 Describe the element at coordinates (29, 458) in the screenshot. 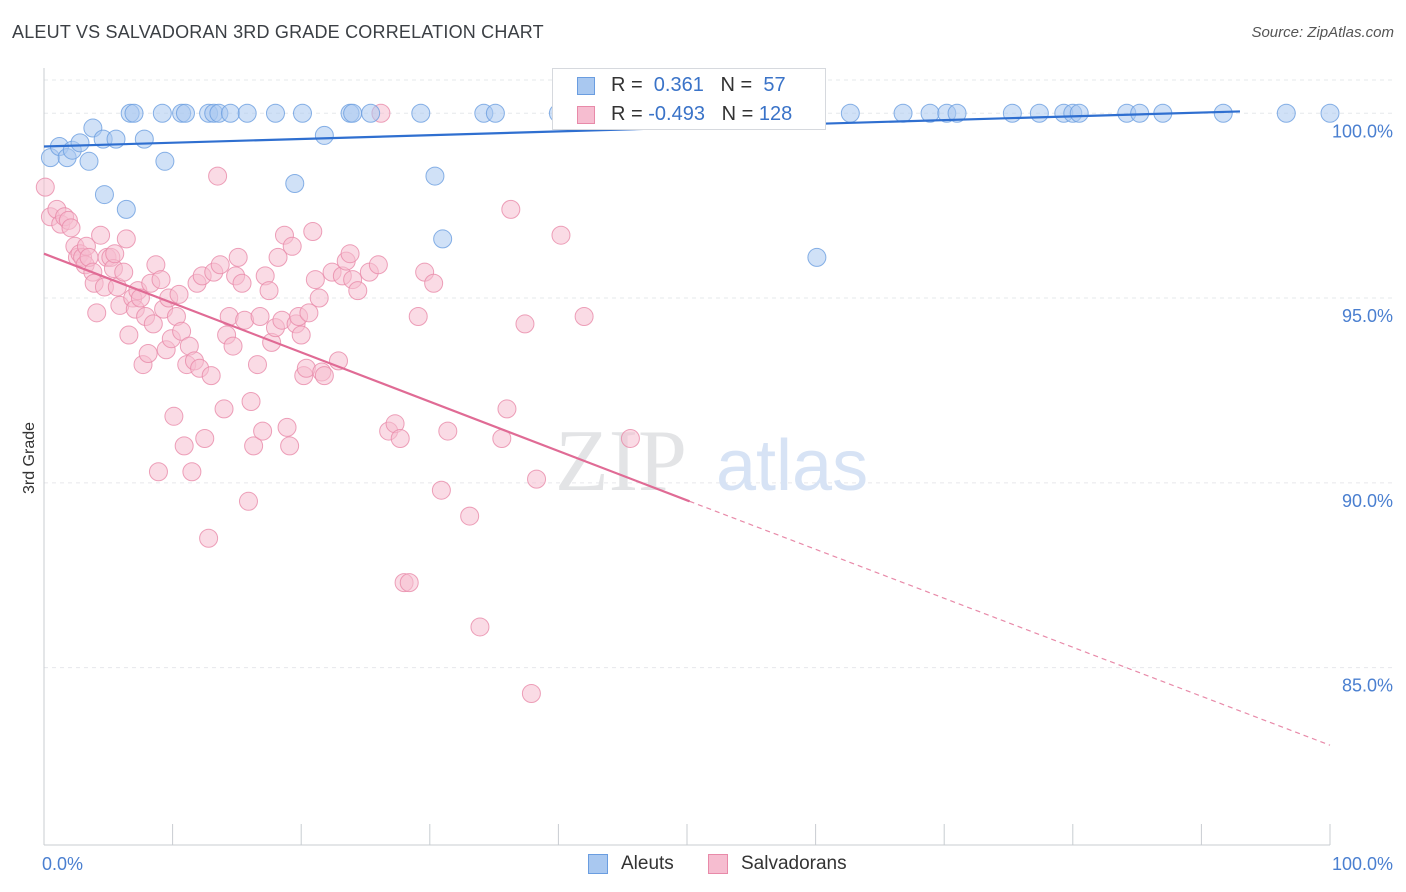

I see `y-axis-title: 3rd Grade` at that location.